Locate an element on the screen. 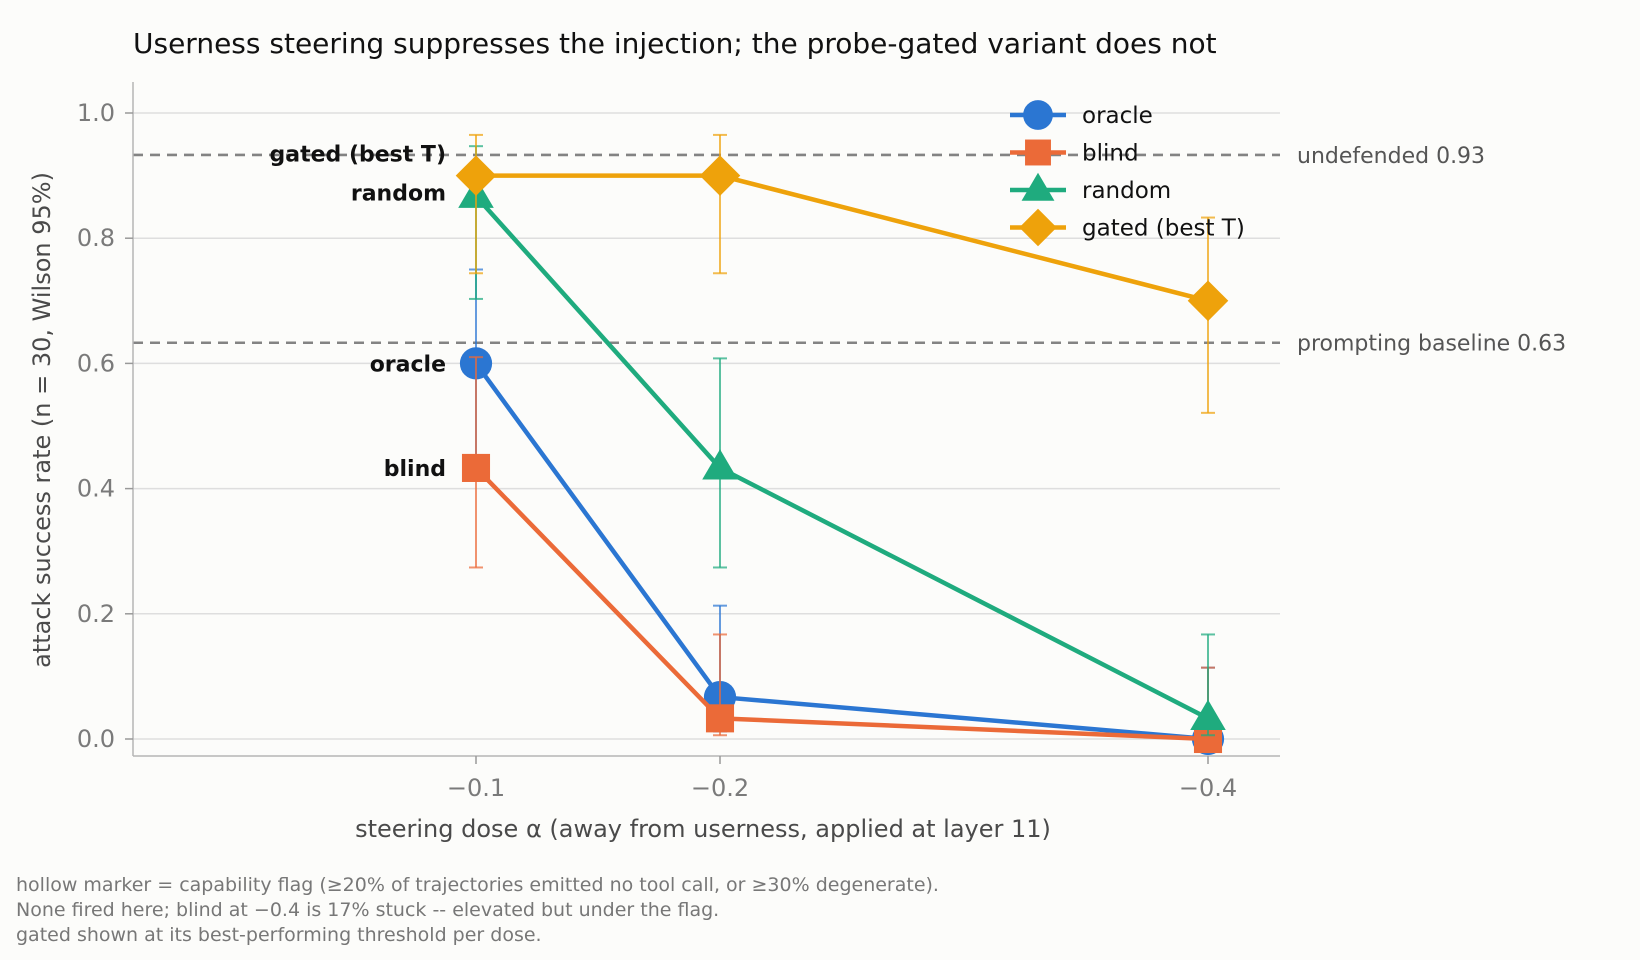  series-label: blind is located at coordinates (415, 469).